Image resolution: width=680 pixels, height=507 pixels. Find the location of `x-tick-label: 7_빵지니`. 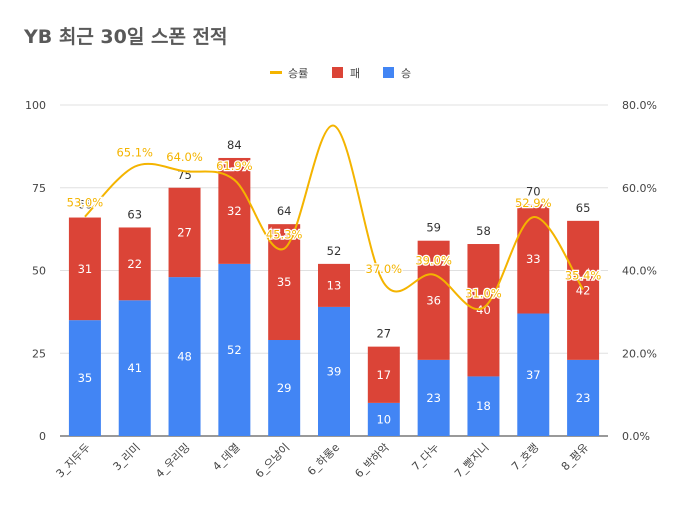

x-tick-label: 7_빵지니 is located at coordinates (471, 460).